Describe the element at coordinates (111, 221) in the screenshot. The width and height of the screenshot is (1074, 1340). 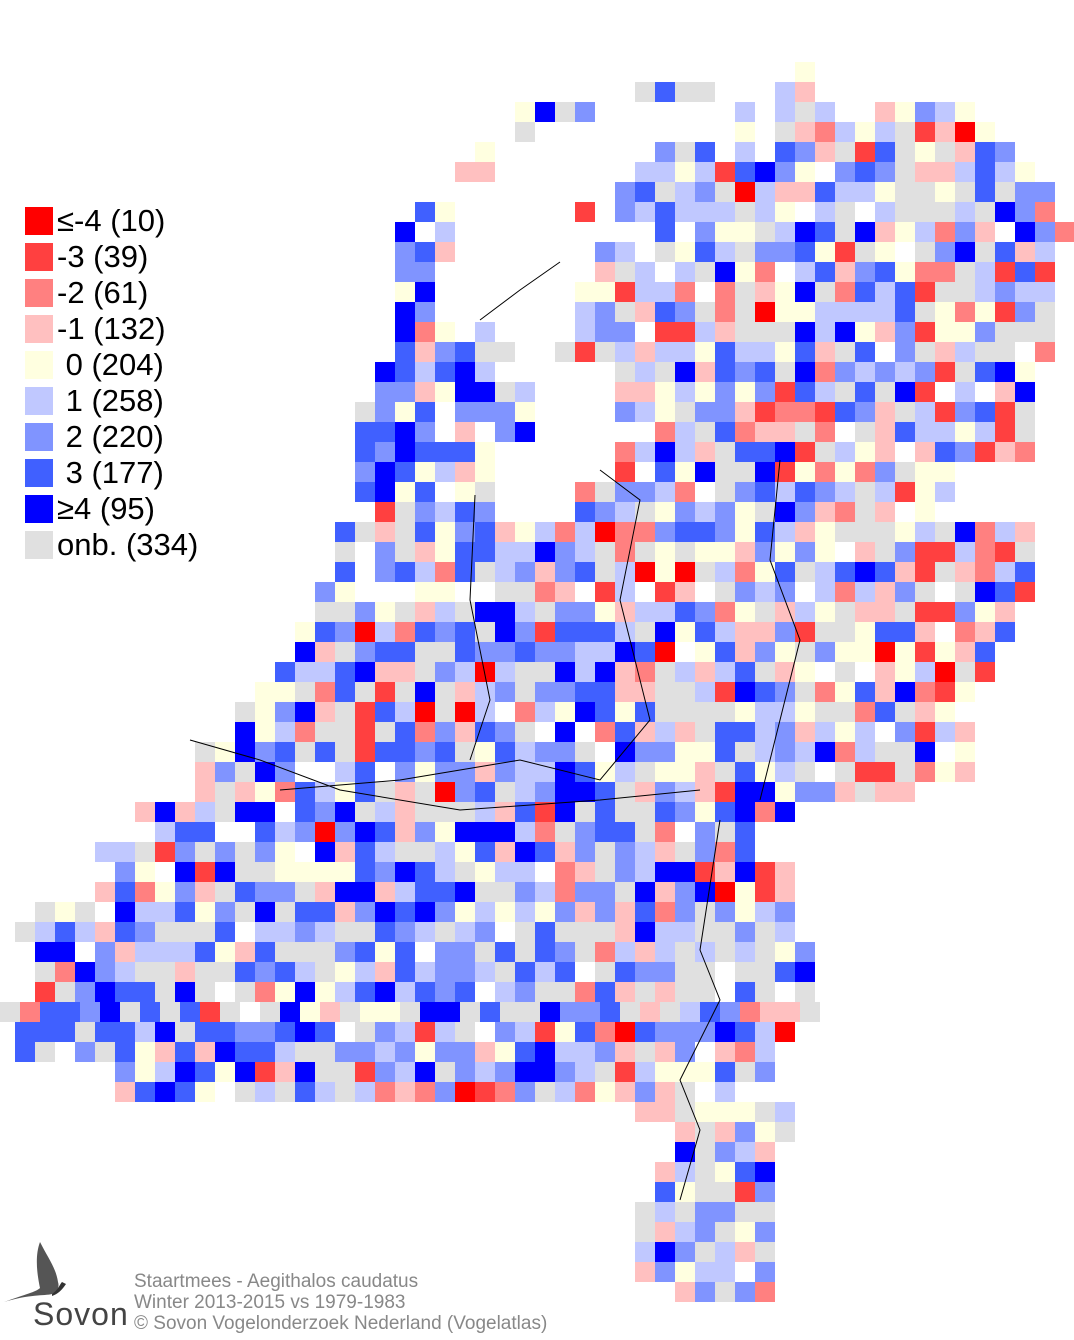
I see `legend-item: ≤-4 (10)` at that location.